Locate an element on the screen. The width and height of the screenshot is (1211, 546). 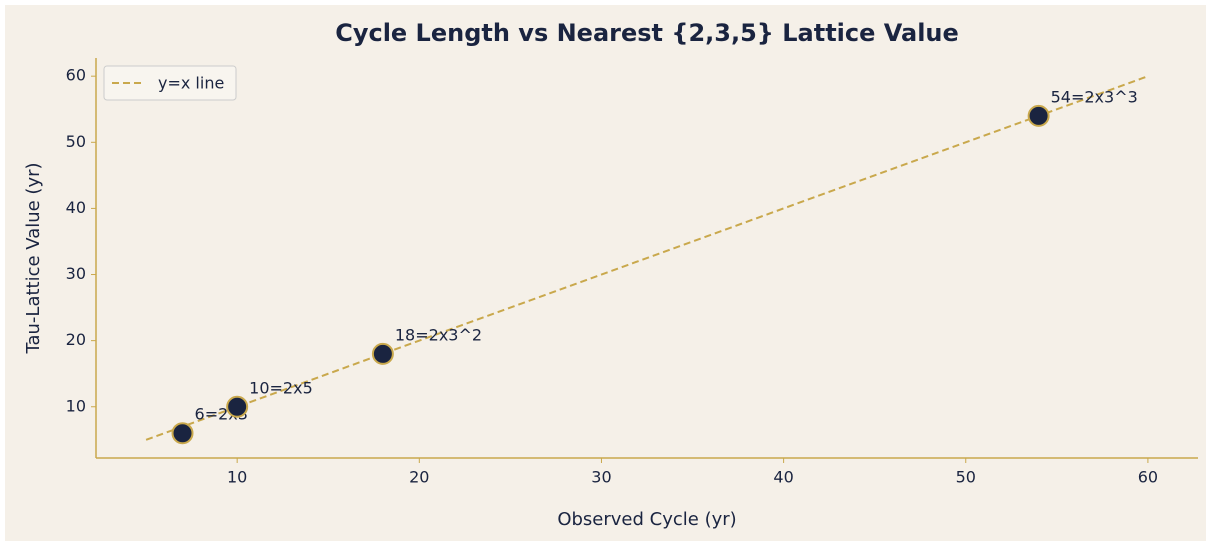
x-tick-label: 30 is located at coordinates (601, 477).